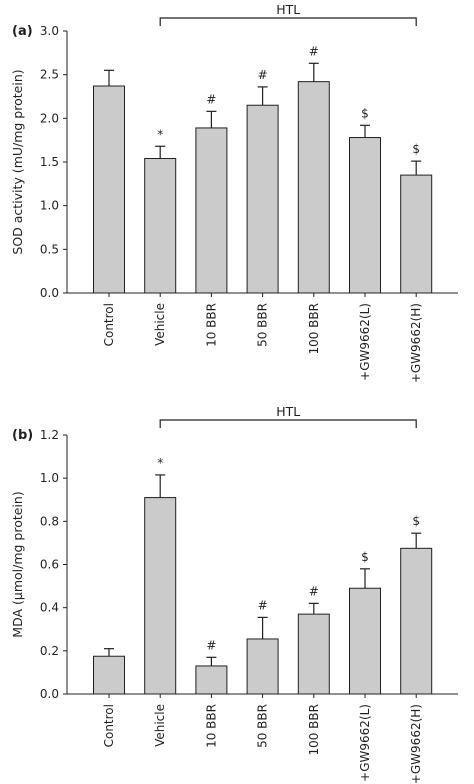  I want to click on y-tick-label: 0.8, so click(49, 521).